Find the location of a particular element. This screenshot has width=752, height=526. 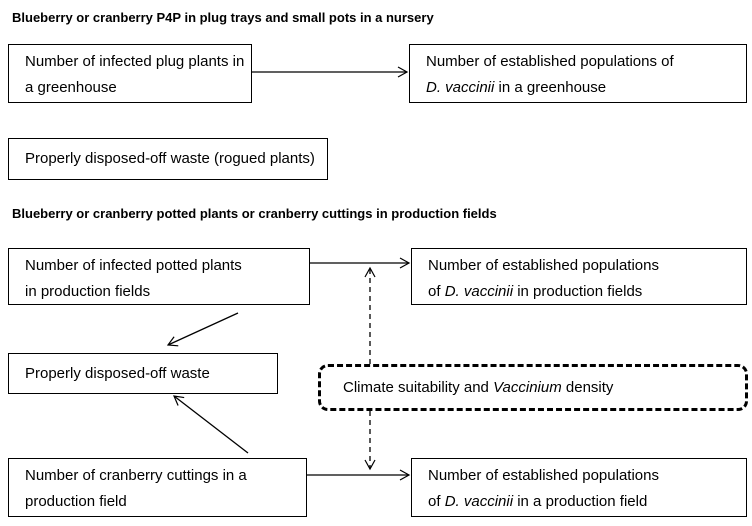

node-text: in a production field is located at coordinates (580, 501).